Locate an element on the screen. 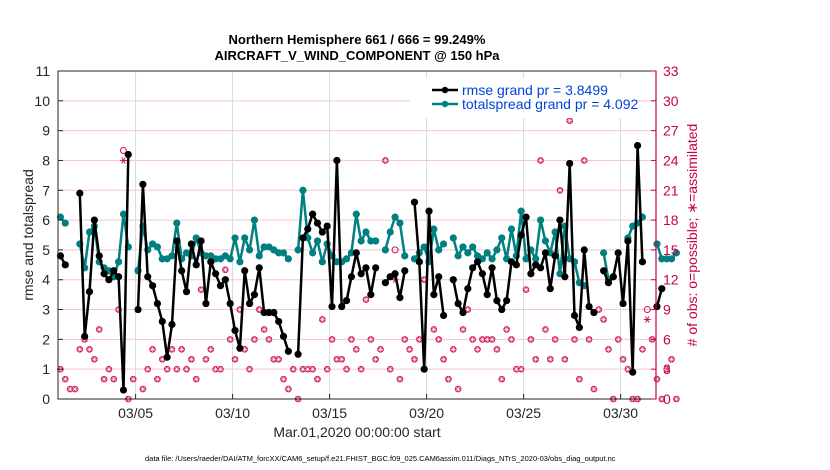  y-tick-label: 10 is located at coordinates (42, 101).